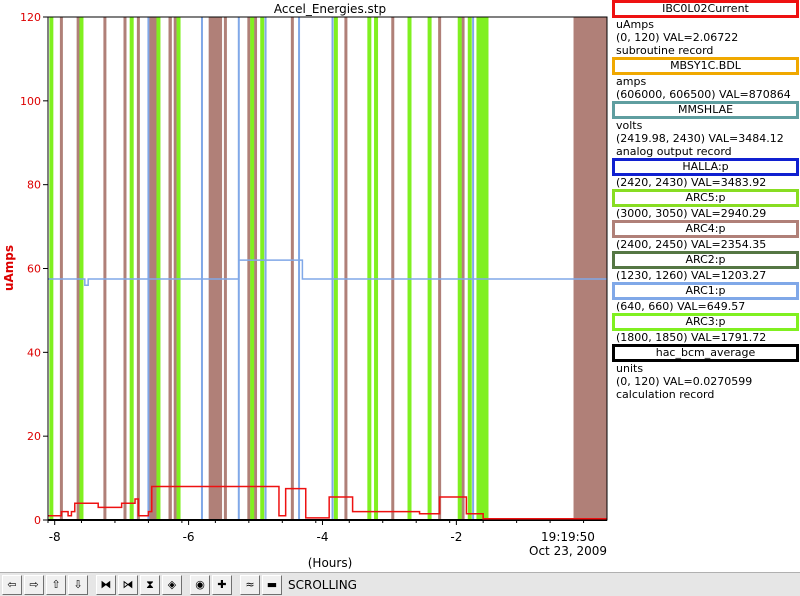  What do you see at coordinates (635, 24) in the screenshot?
I see `legend-detail: uAmps` at bounding box center [635, 24].